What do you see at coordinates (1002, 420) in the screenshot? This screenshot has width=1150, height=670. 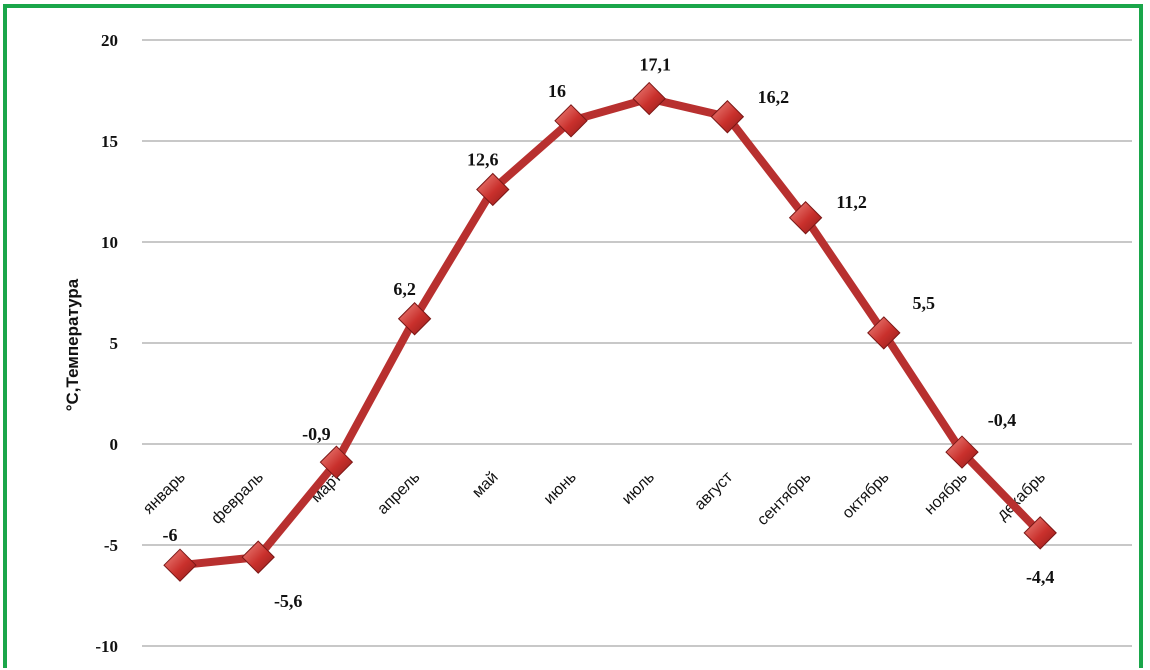 I see `data-label: -0,4` at bounding box center [1002, 420].